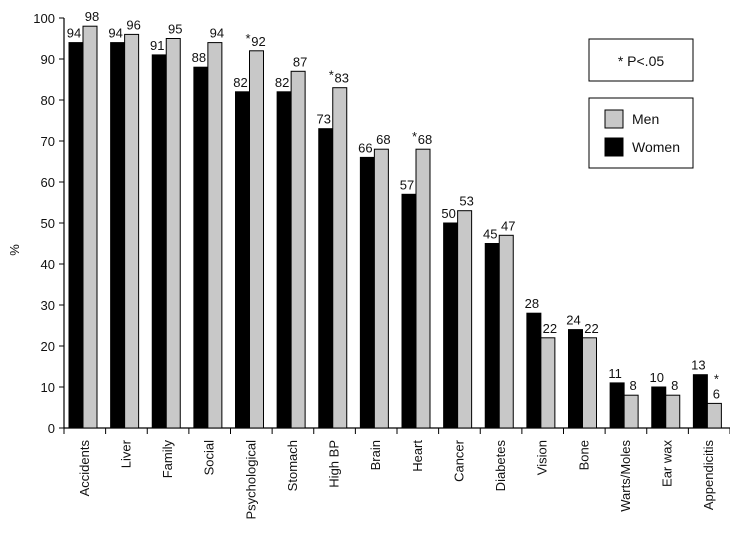 Image resolution: width=730 pixels, height=533 pixels. I want to click on data-label-men: 94, so click(217, 33).